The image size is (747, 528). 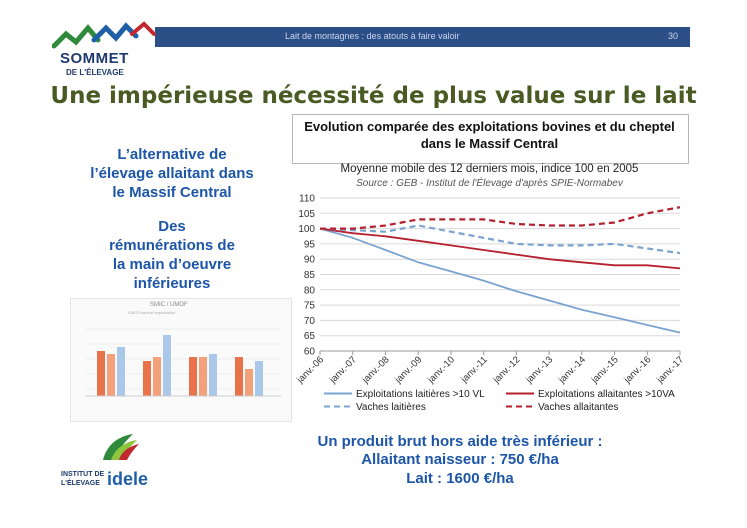 What do you see at coordinates (172, 245) in the screenshot?
I see `left-text-line: rémunérations de` at bounding box center [172, 245].